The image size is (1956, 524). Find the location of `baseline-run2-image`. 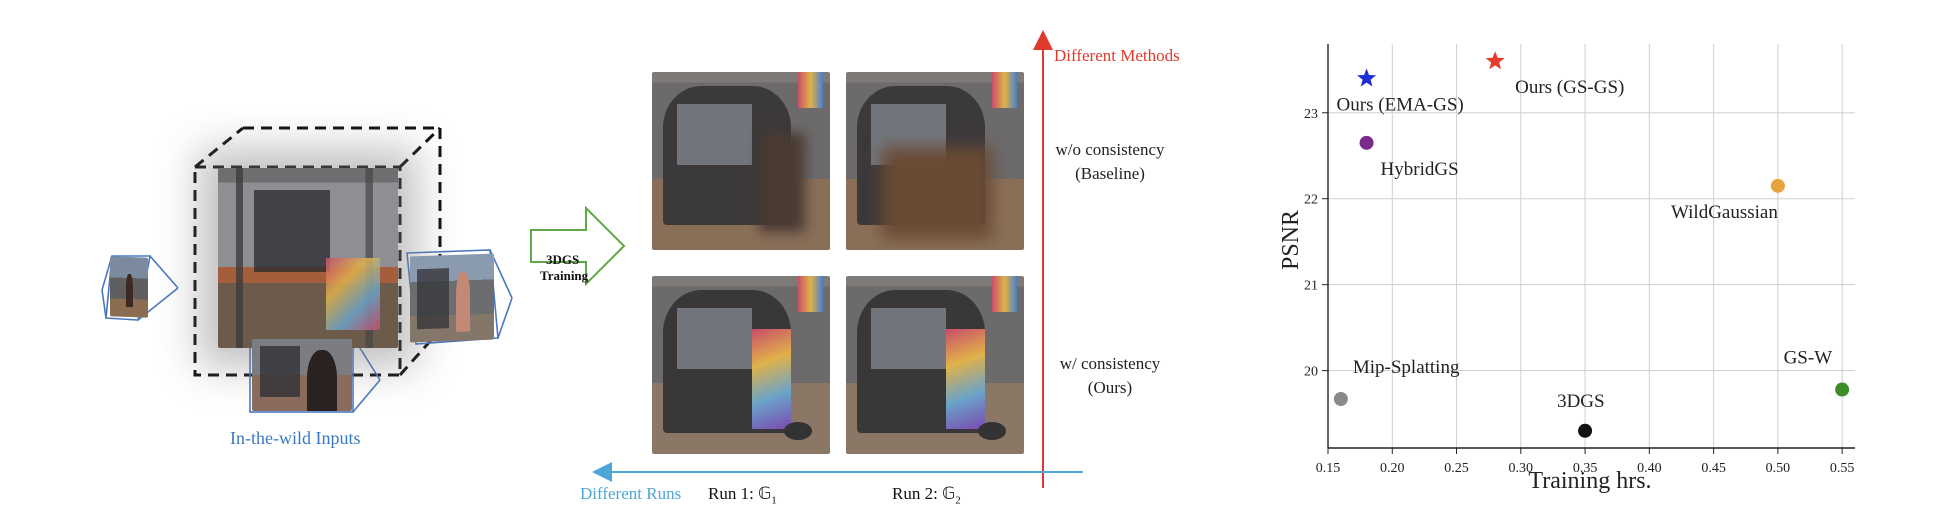

baseline-run2-image is located at coordinates (935, 161).